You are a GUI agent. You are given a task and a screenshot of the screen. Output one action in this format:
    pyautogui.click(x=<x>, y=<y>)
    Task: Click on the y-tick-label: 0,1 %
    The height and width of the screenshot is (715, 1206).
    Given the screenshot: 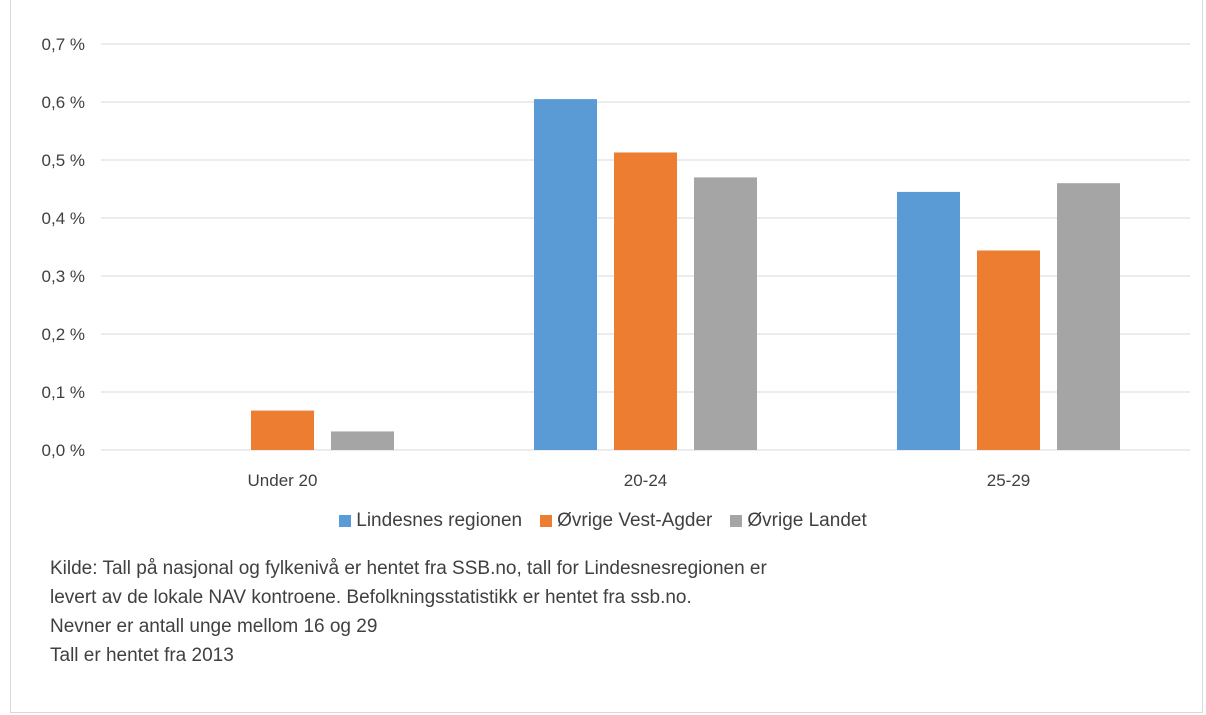 What is the action you would take?
    pyautogui.click(x=63, y=392)
    